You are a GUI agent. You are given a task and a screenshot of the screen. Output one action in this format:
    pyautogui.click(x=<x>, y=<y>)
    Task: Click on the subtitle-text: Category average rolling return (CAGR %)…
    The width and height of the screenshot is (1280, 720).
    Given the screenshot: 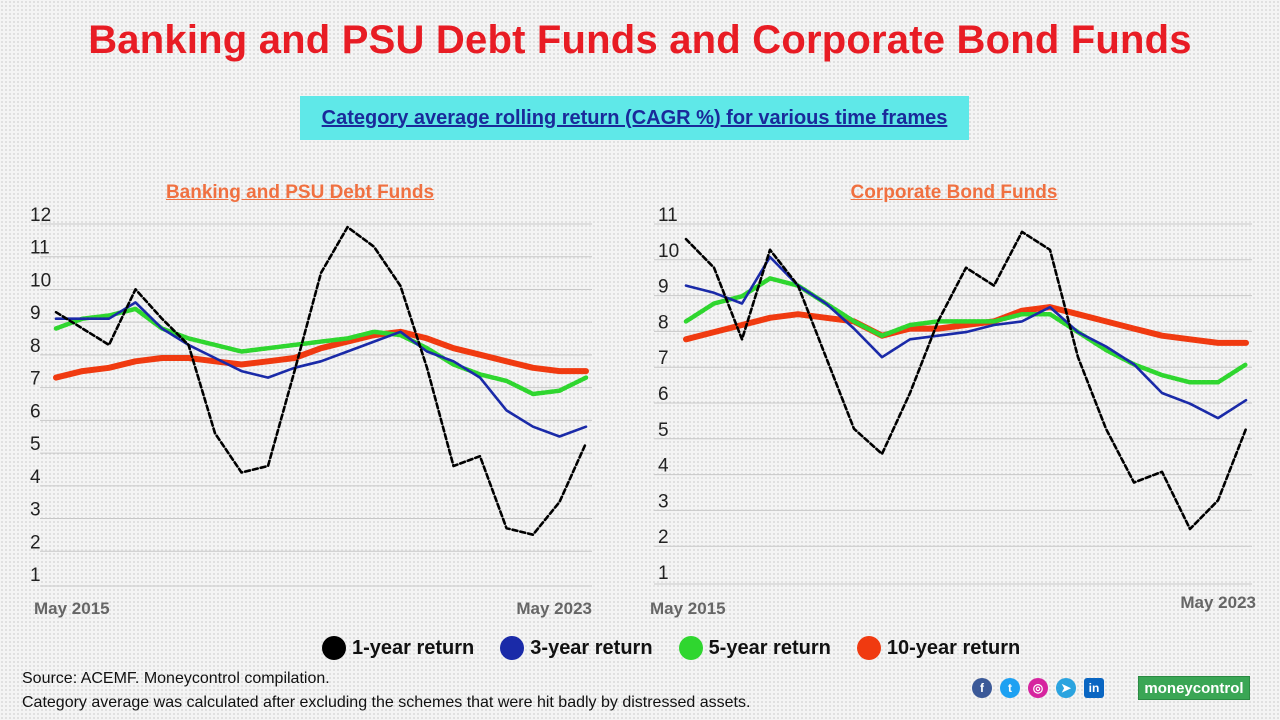 What is the action you would take?
    pyautogui.click(x=634, y=117)
    